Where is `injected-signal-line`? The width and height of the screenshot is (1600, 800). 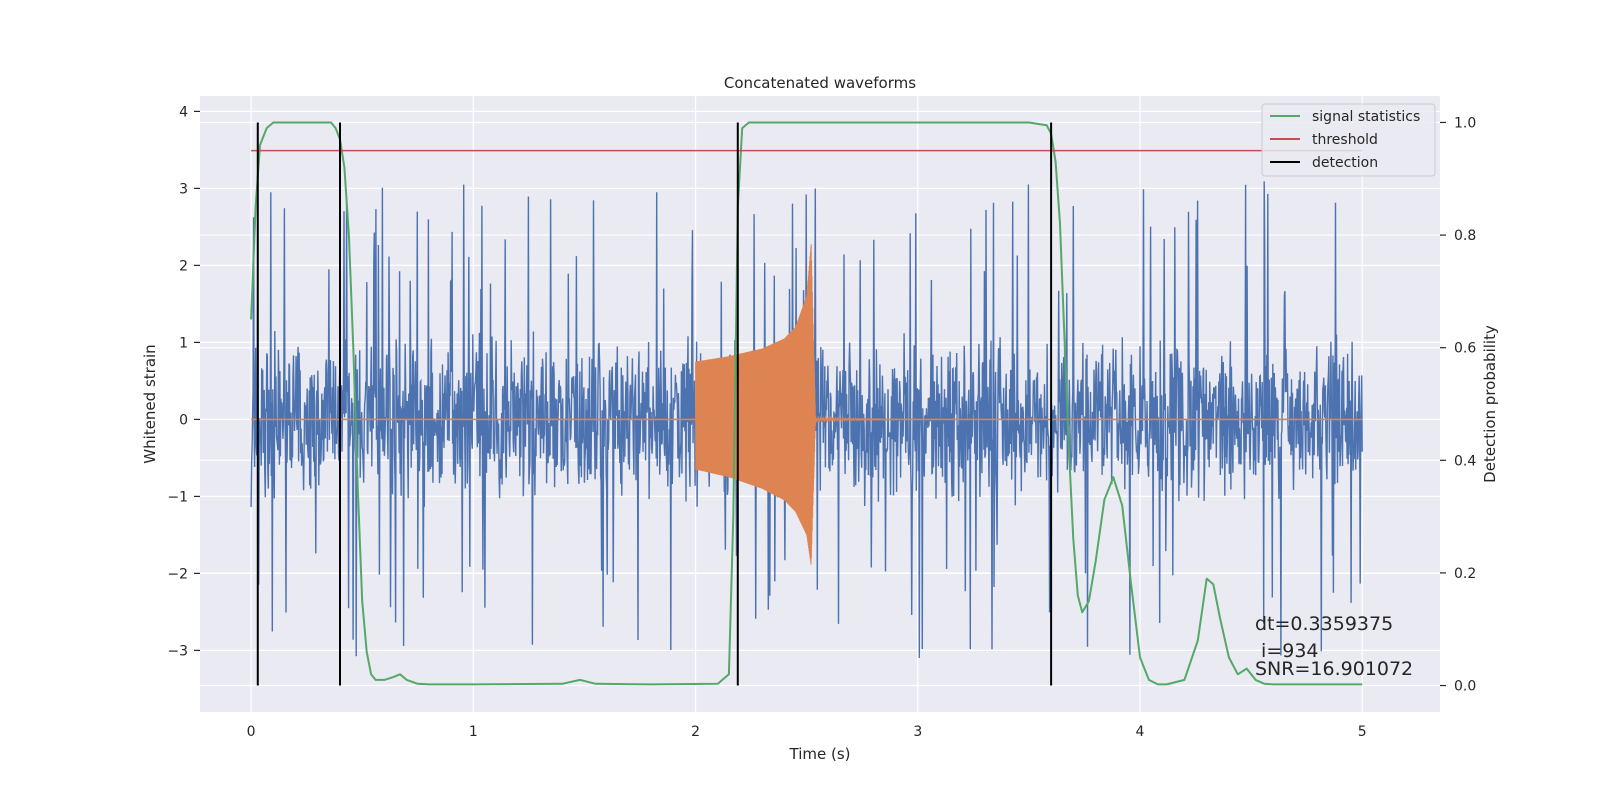 injected-signal-line is located at coordinates (756, 404).